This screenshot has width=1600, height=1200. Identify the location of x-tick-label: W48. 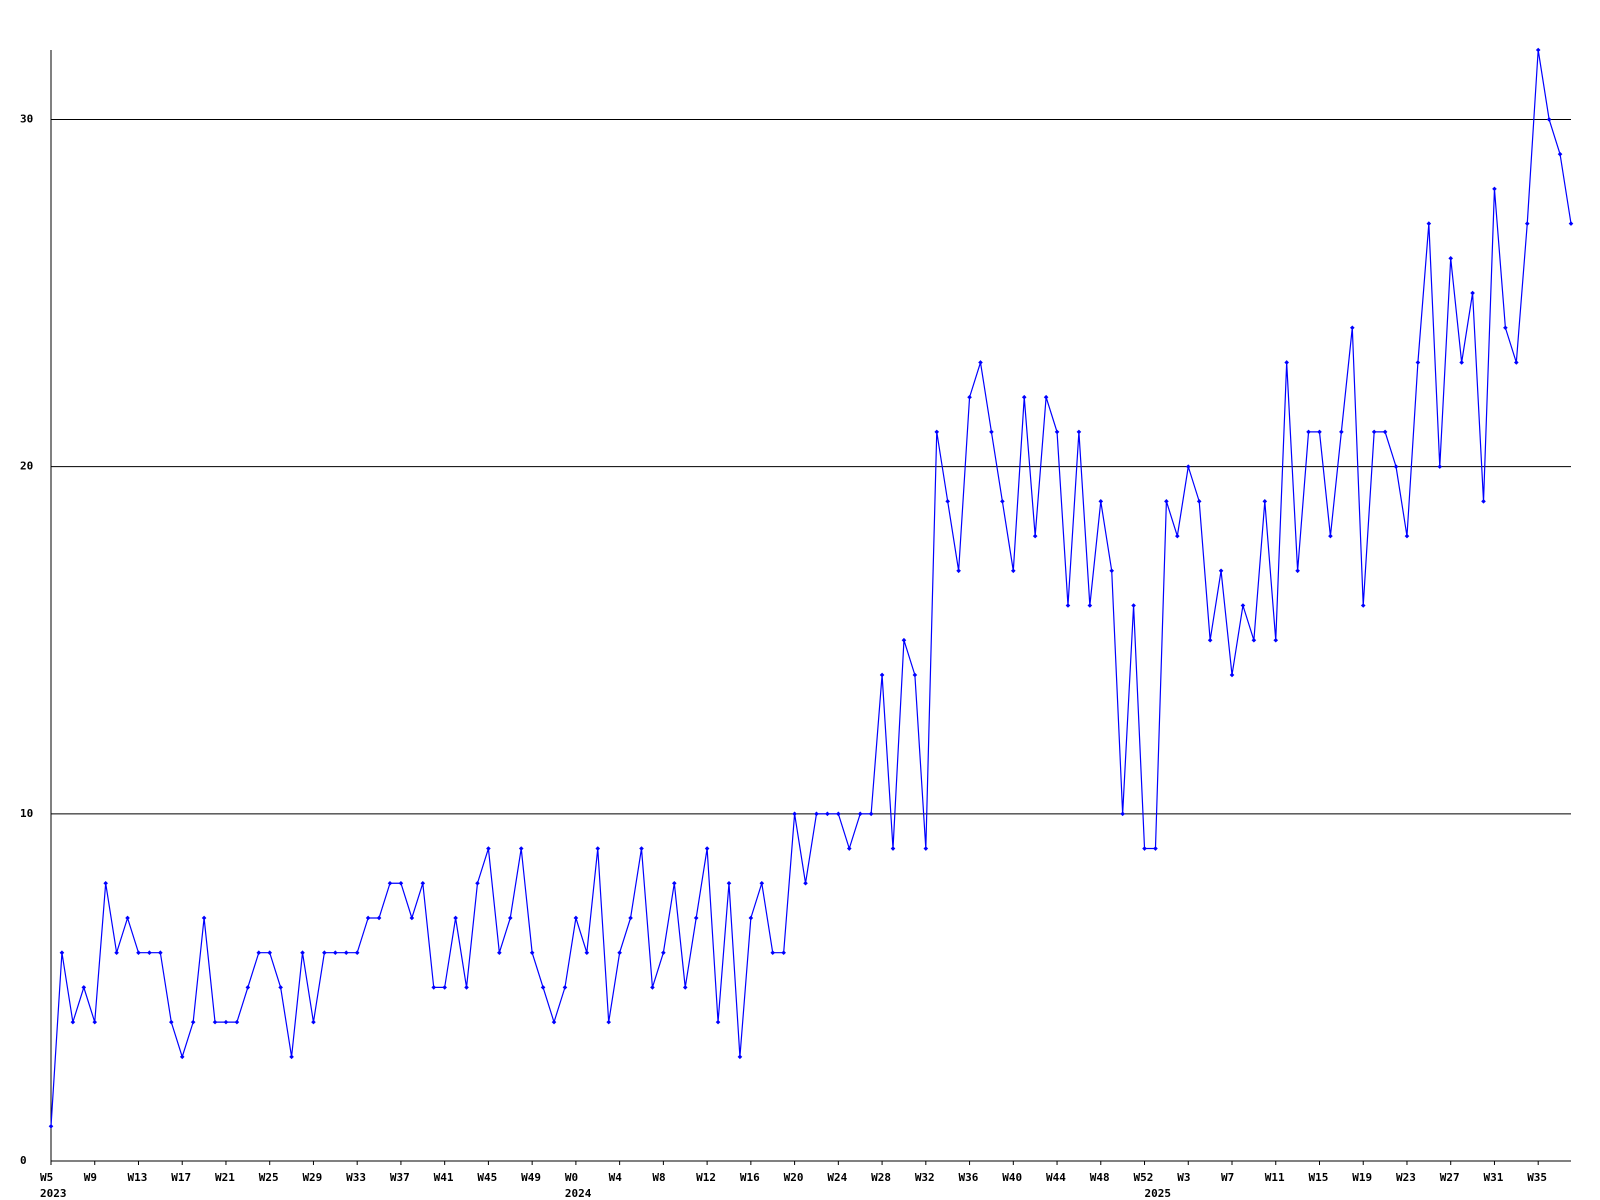
(1100, 1177).